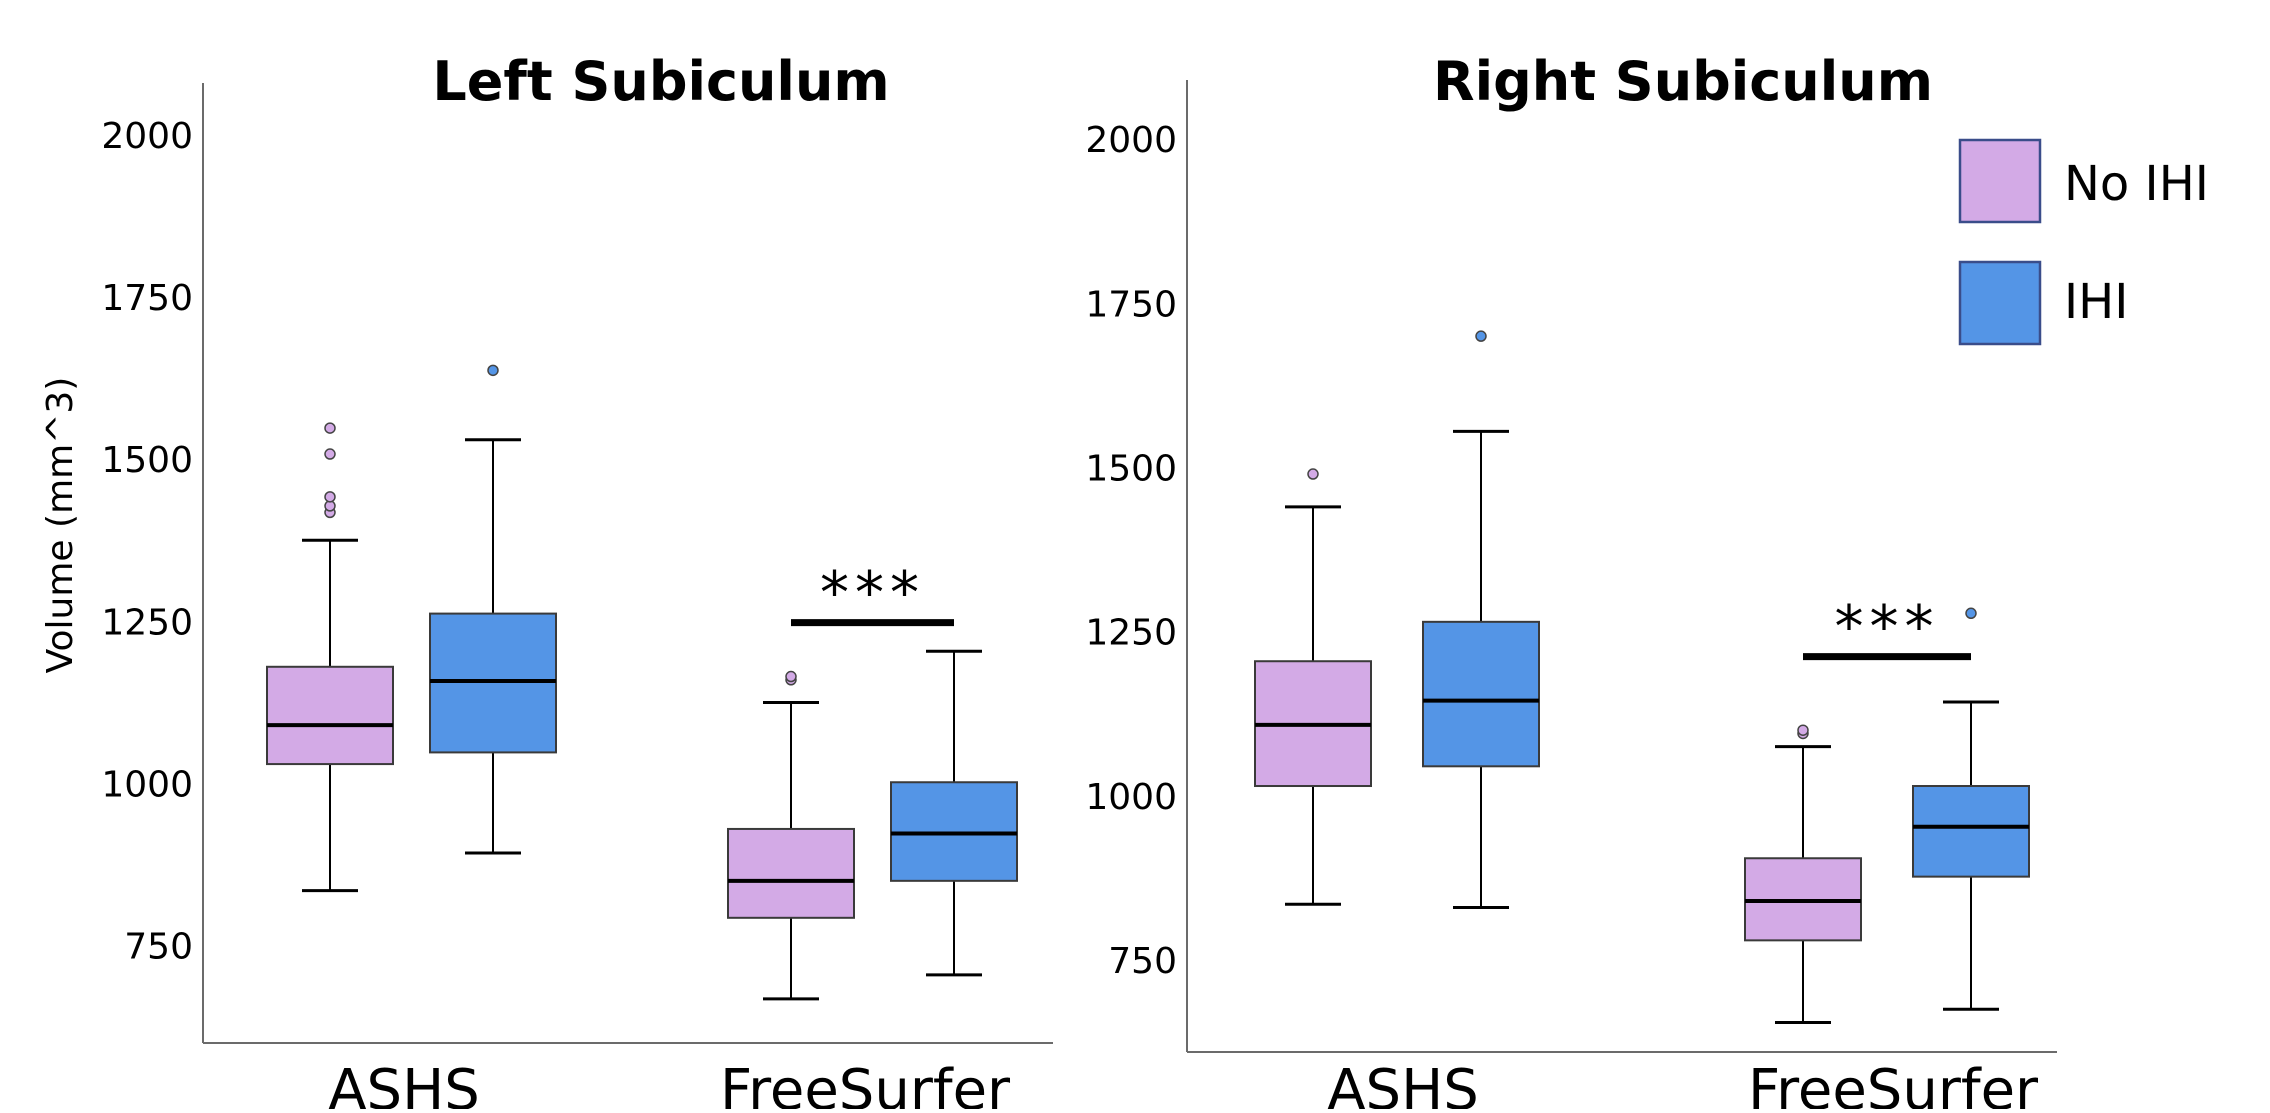  Describe the element at coordinates (660, 81) in the screenshot. I see `chart-title: Left Subiculum` at that location.